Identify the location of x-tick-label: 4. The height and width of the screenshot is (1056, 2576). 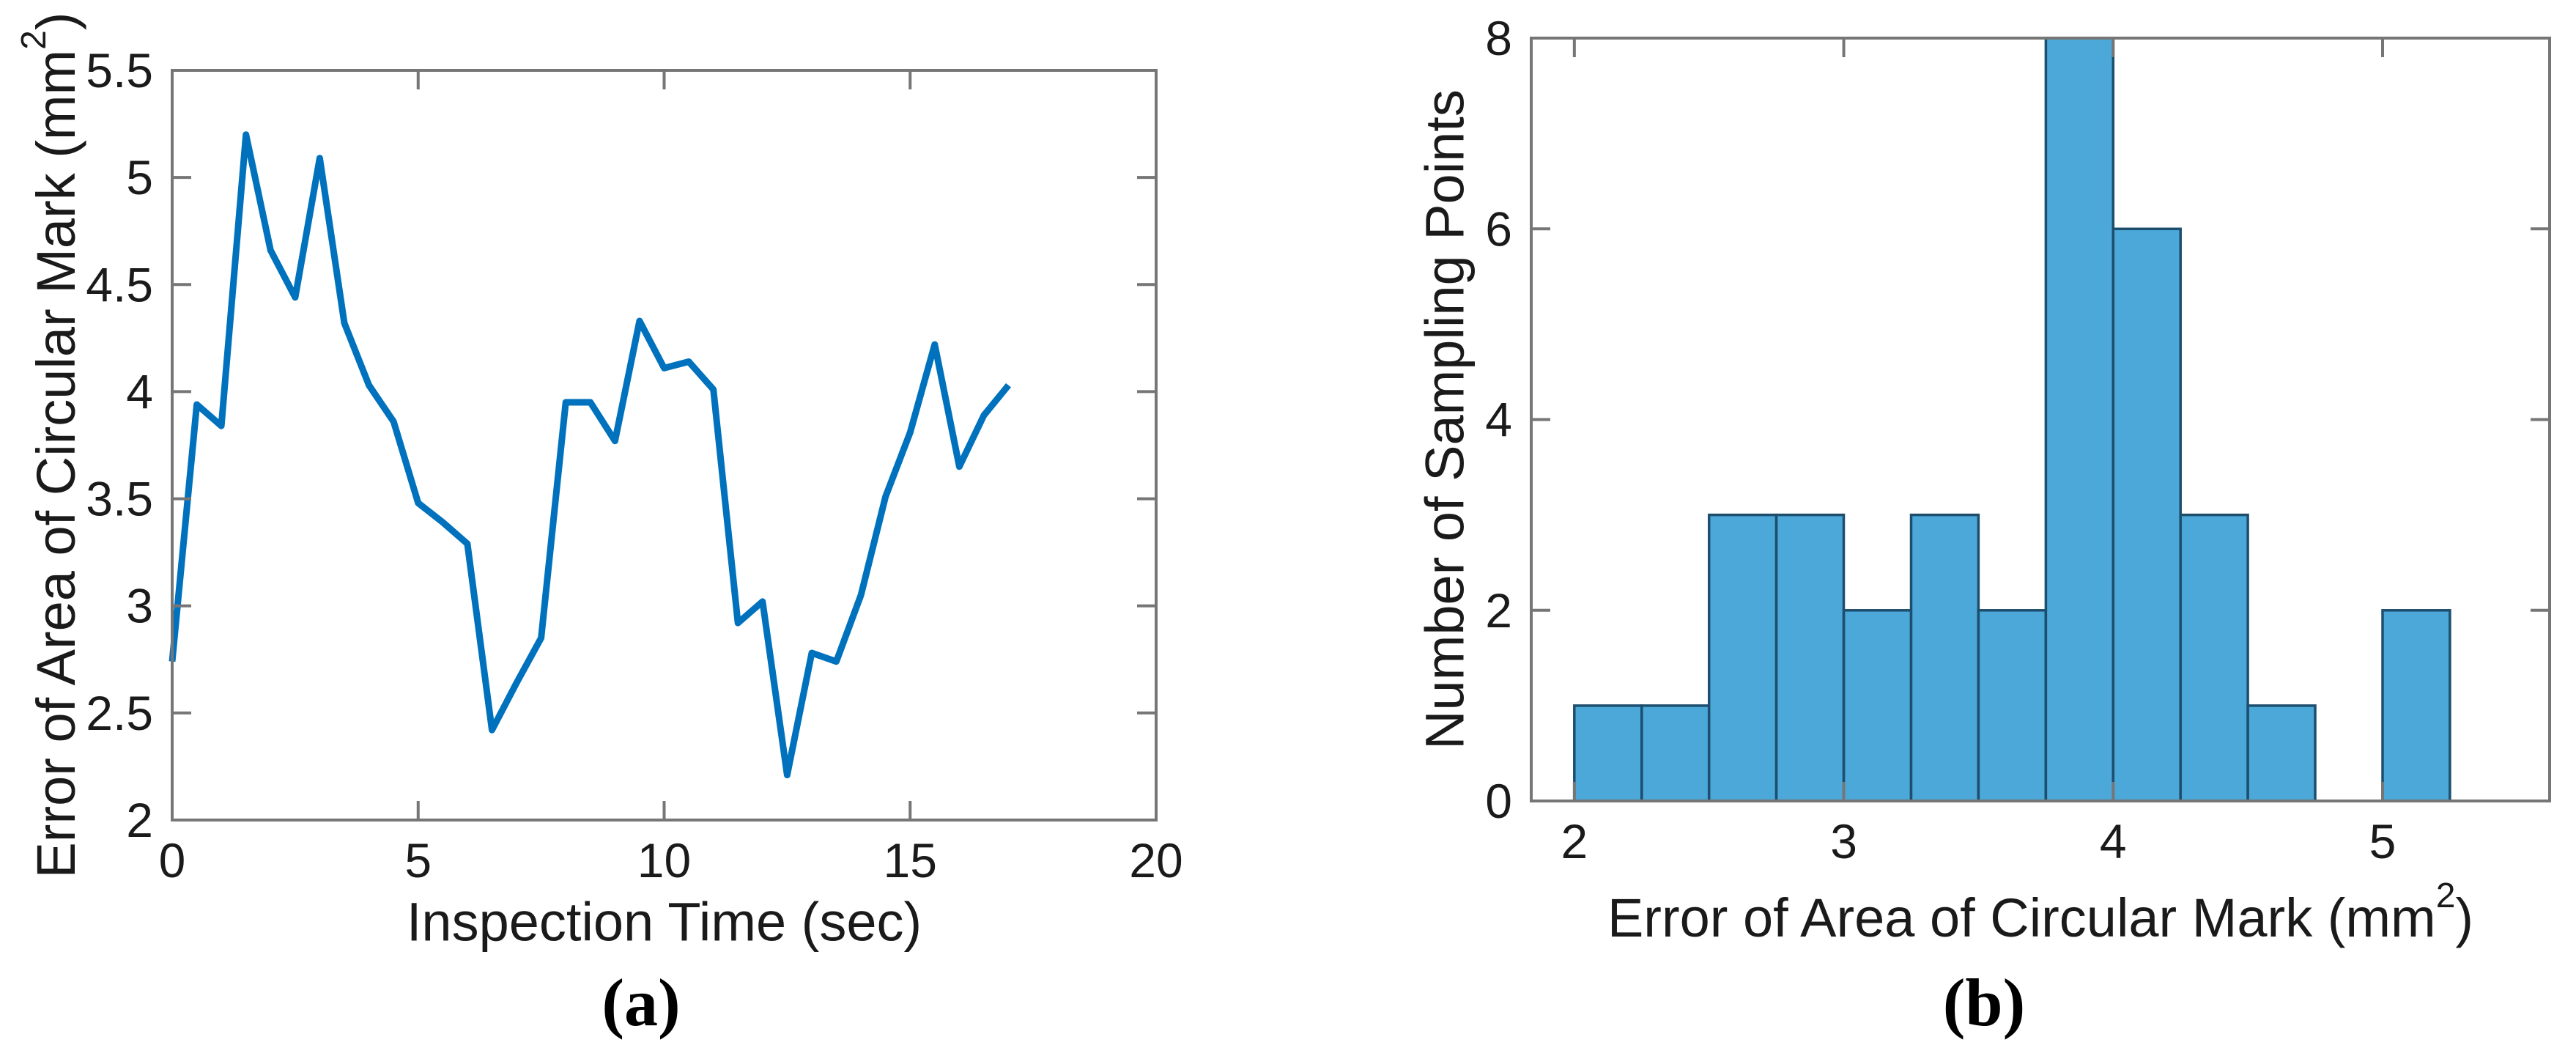
(2113, 841).